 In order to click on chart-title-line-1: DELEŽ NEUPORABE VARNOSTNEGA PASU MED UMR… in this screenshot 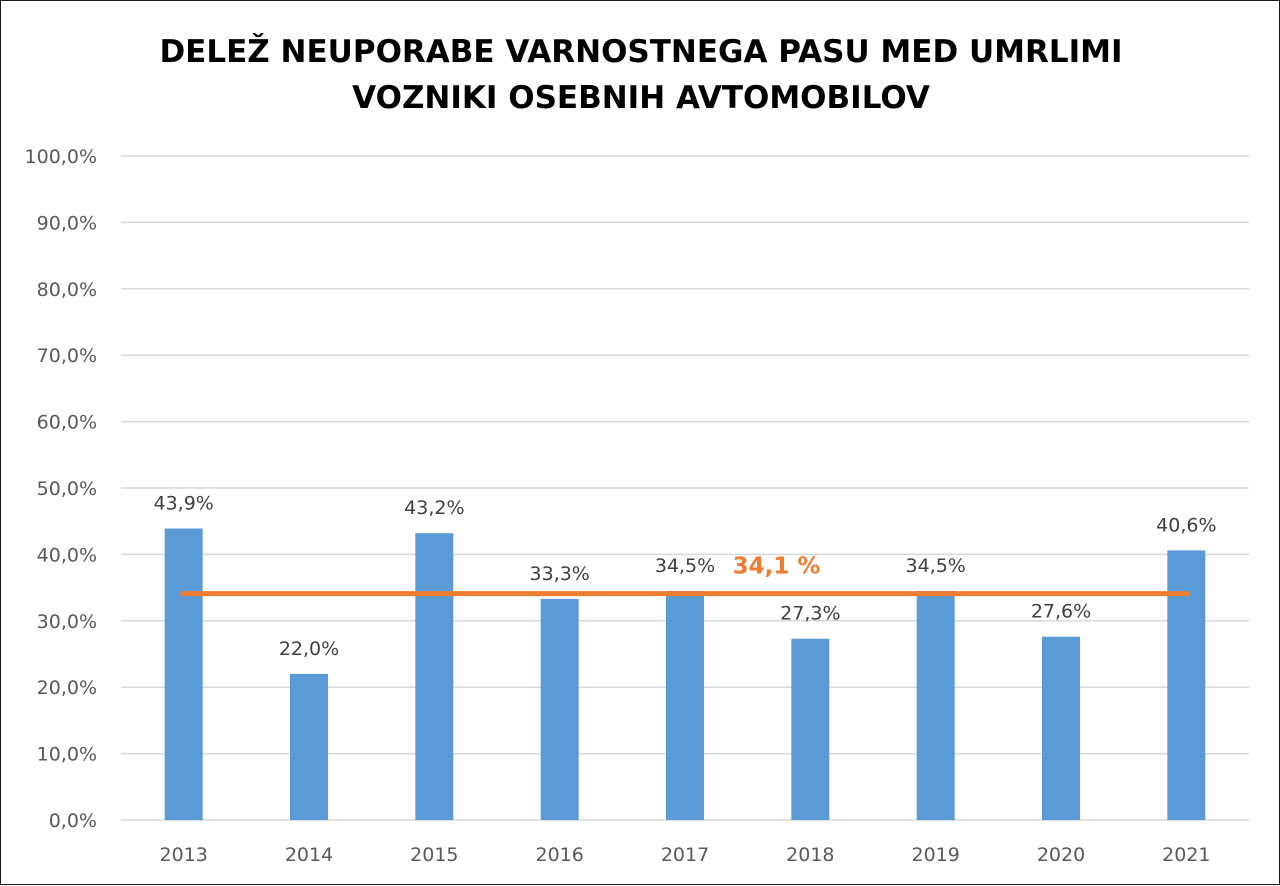, I will do `click(641, 52)`.